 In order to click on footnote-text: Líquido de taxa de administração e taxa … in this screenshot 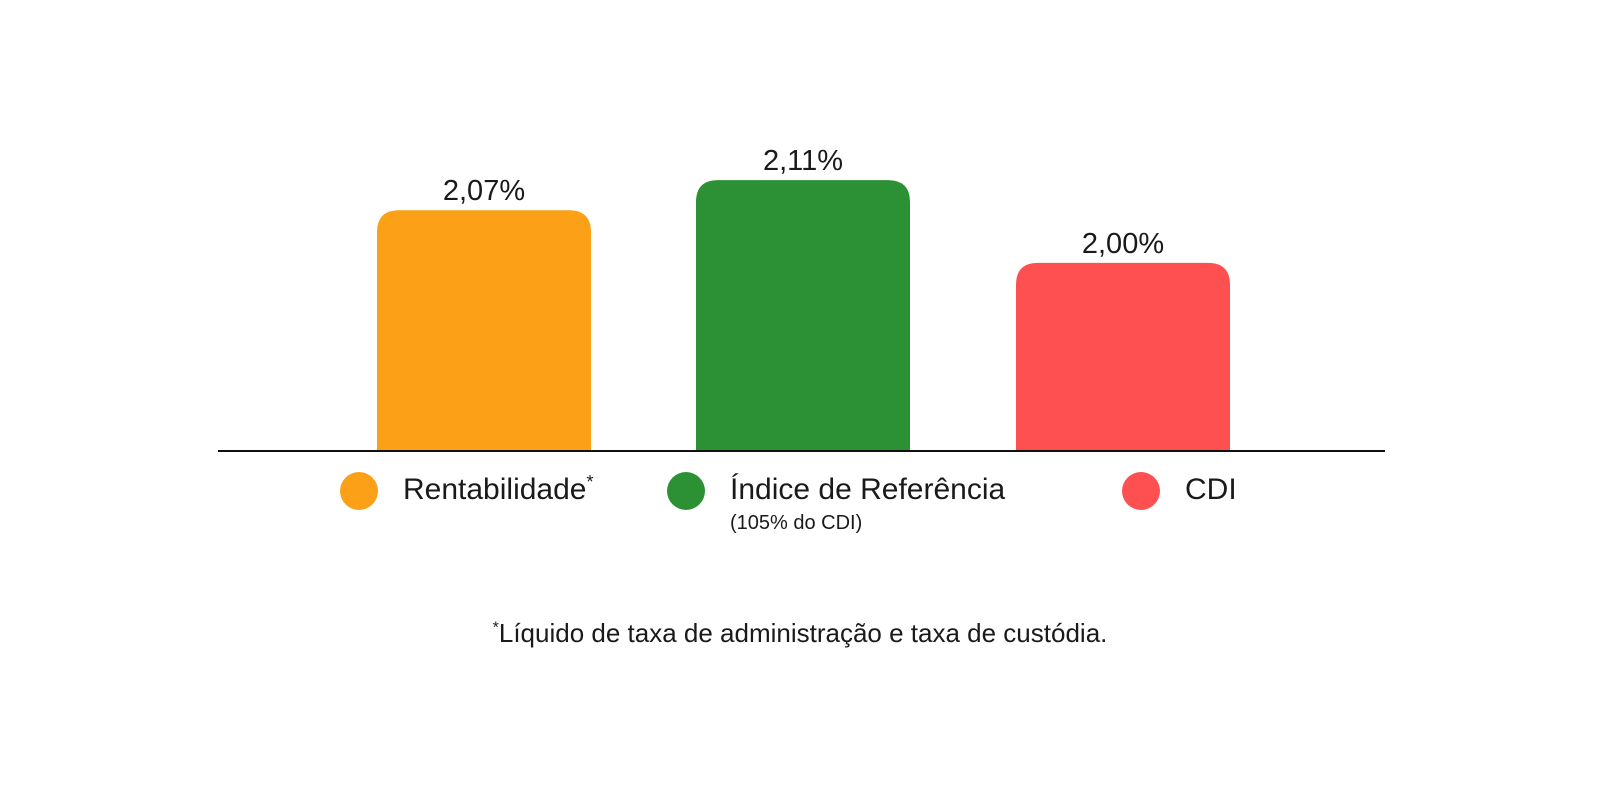, I will do `click(803, 633)`.